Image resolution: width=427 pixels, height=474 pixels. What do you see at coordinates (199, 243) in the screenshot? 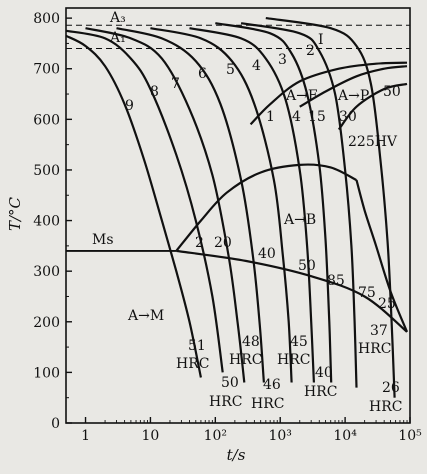
I see `annotation-14: 2` at bounding box center [199, 243].